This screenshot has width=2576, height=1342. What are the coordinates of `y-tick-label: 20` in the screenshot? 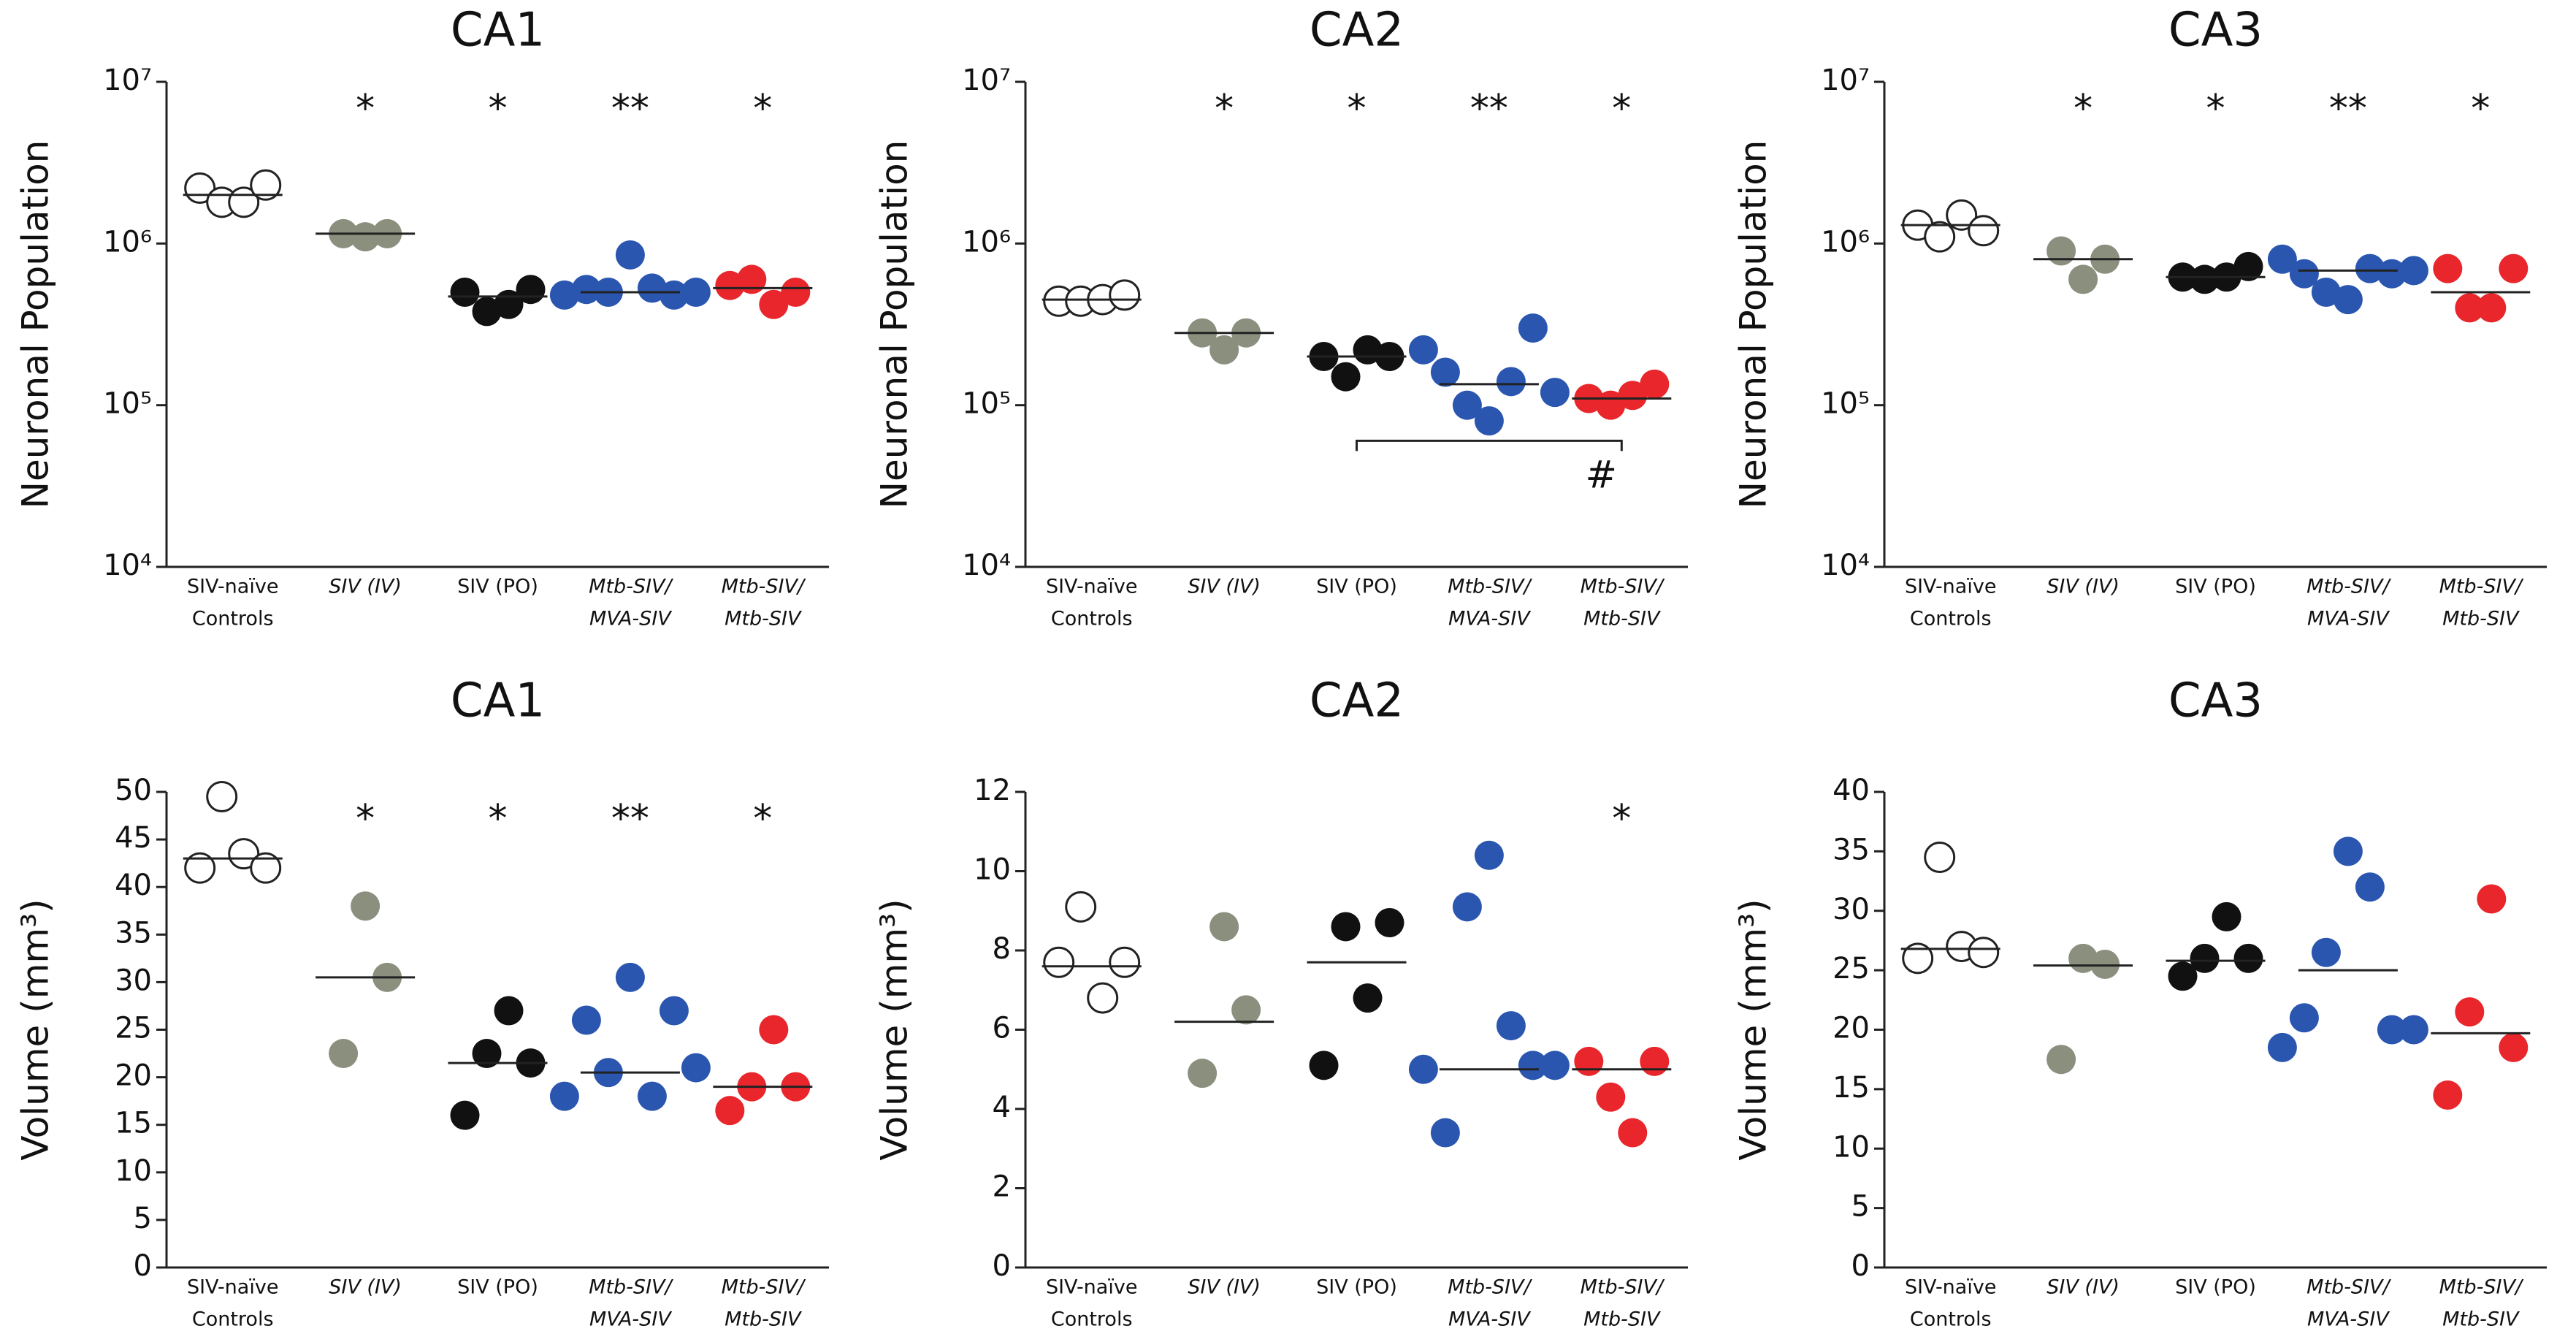 It's located at (133, 1076).